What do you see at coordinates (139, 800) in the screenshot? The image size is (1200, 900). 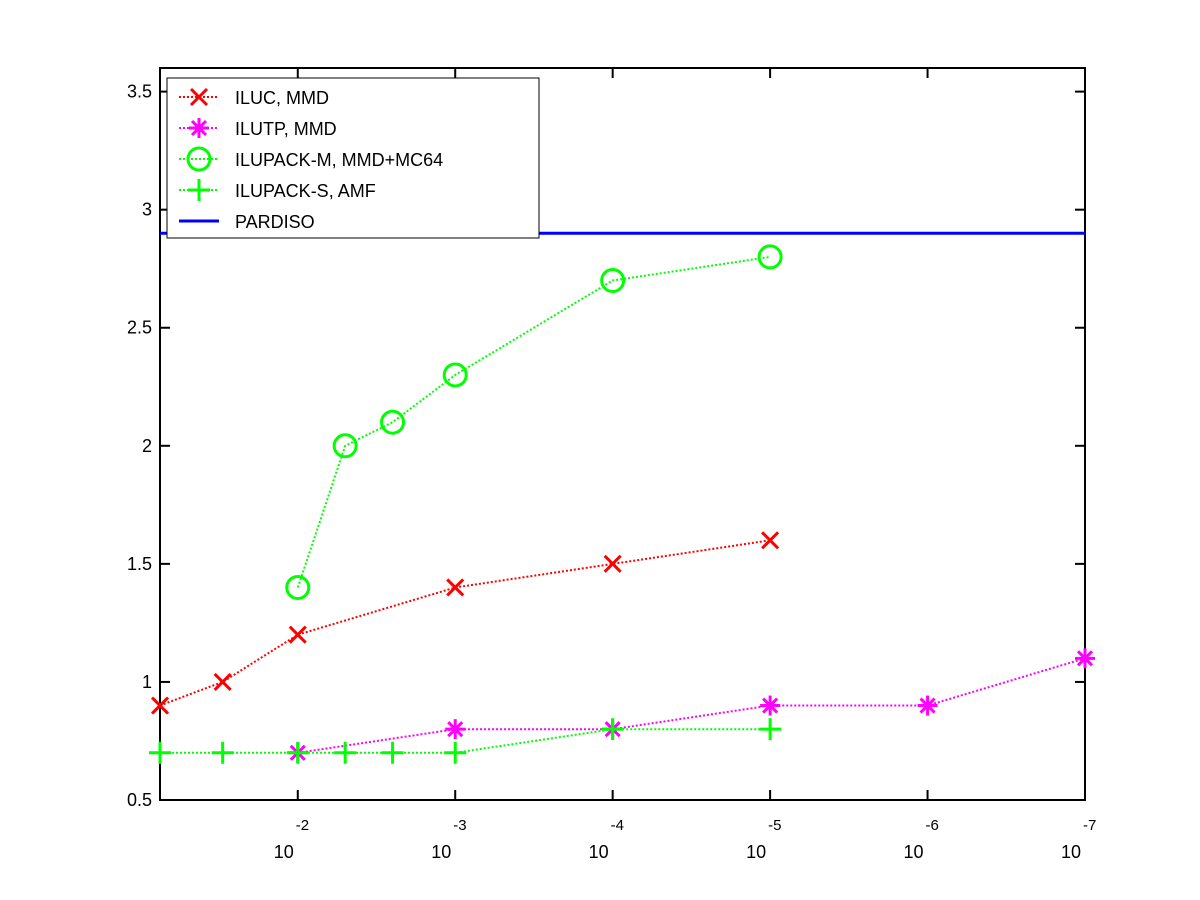 I see `y-tick-label: 0.5` at bounding box center [139, 800].